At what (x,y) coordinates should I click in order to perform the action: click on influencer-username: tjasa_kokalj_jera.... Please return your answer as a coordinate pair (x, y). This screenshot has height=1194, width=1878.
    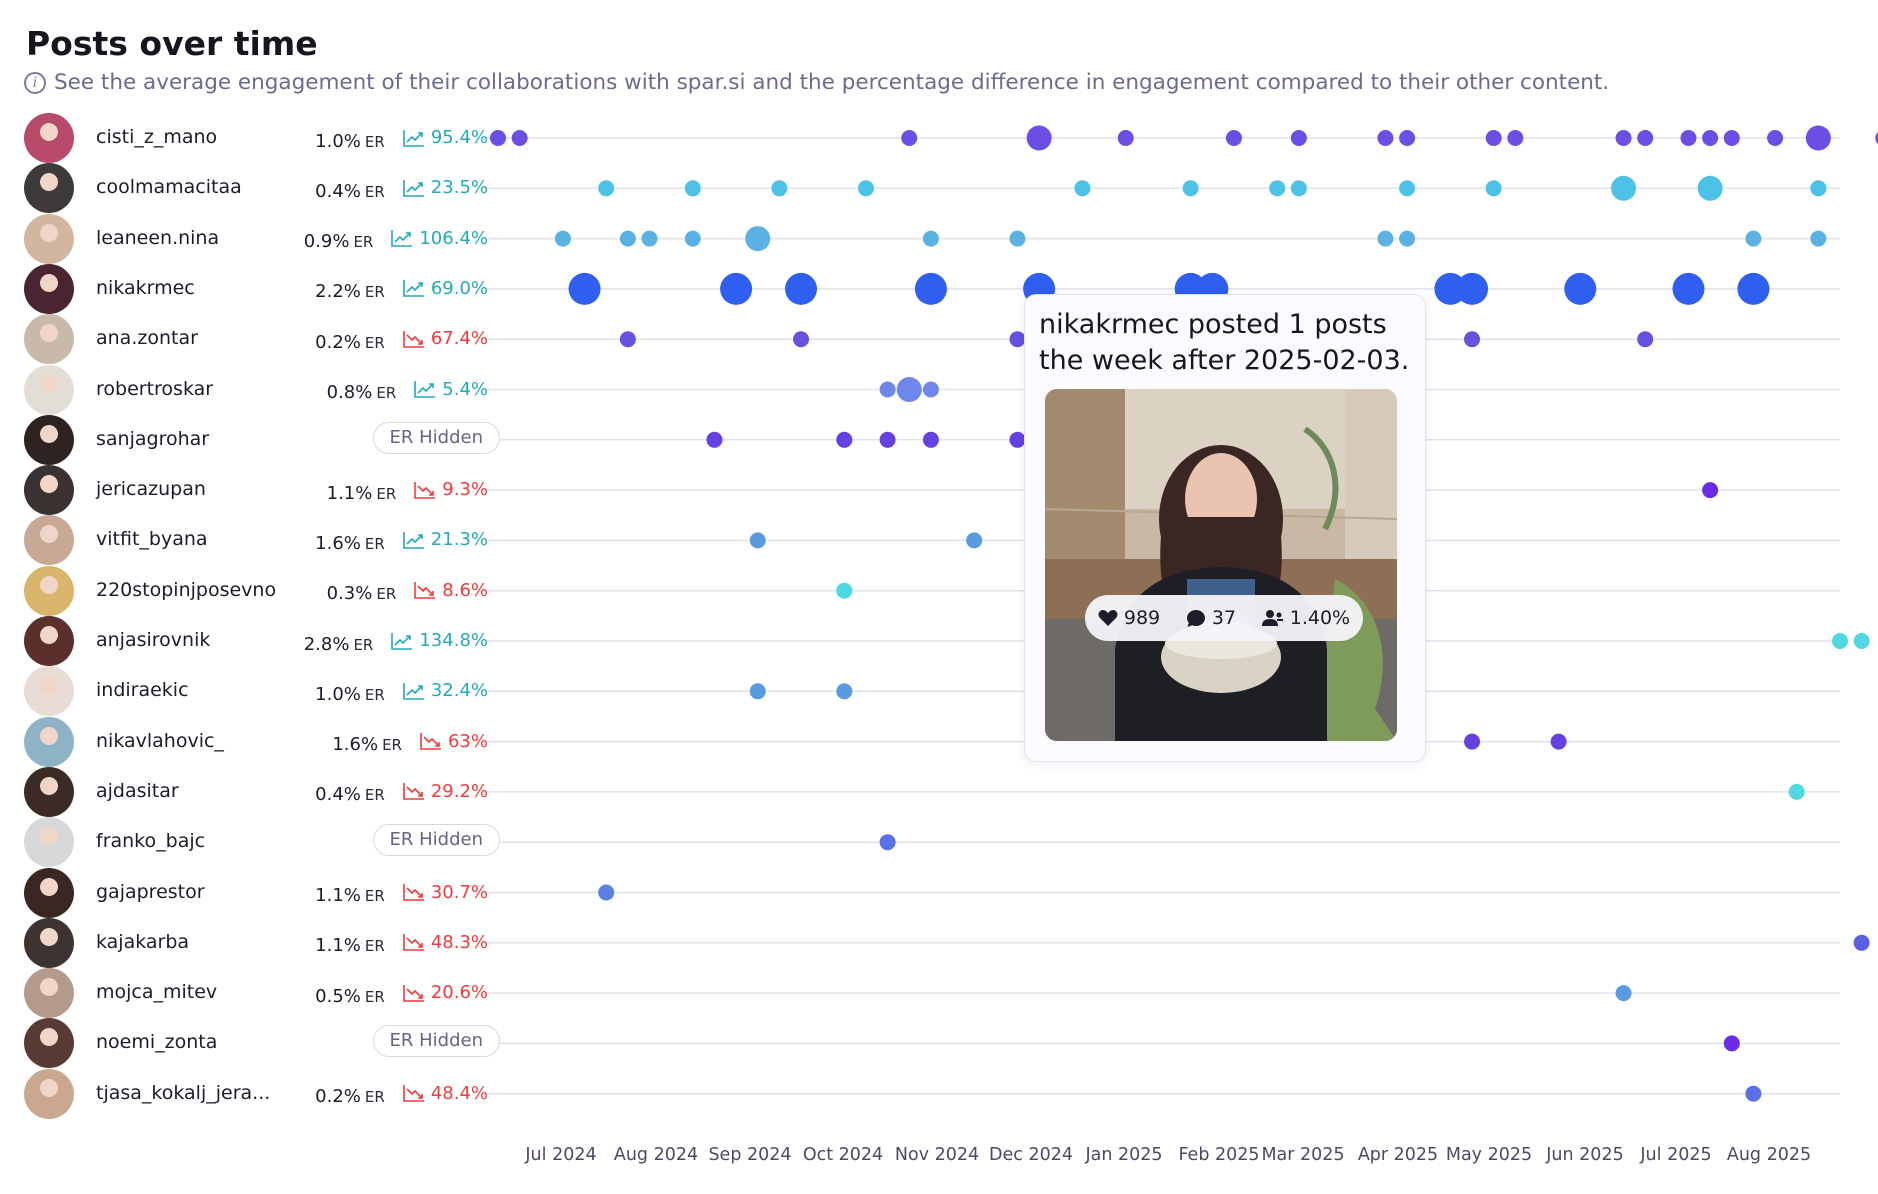
    Looking at the image, I should click on (183, 1092).